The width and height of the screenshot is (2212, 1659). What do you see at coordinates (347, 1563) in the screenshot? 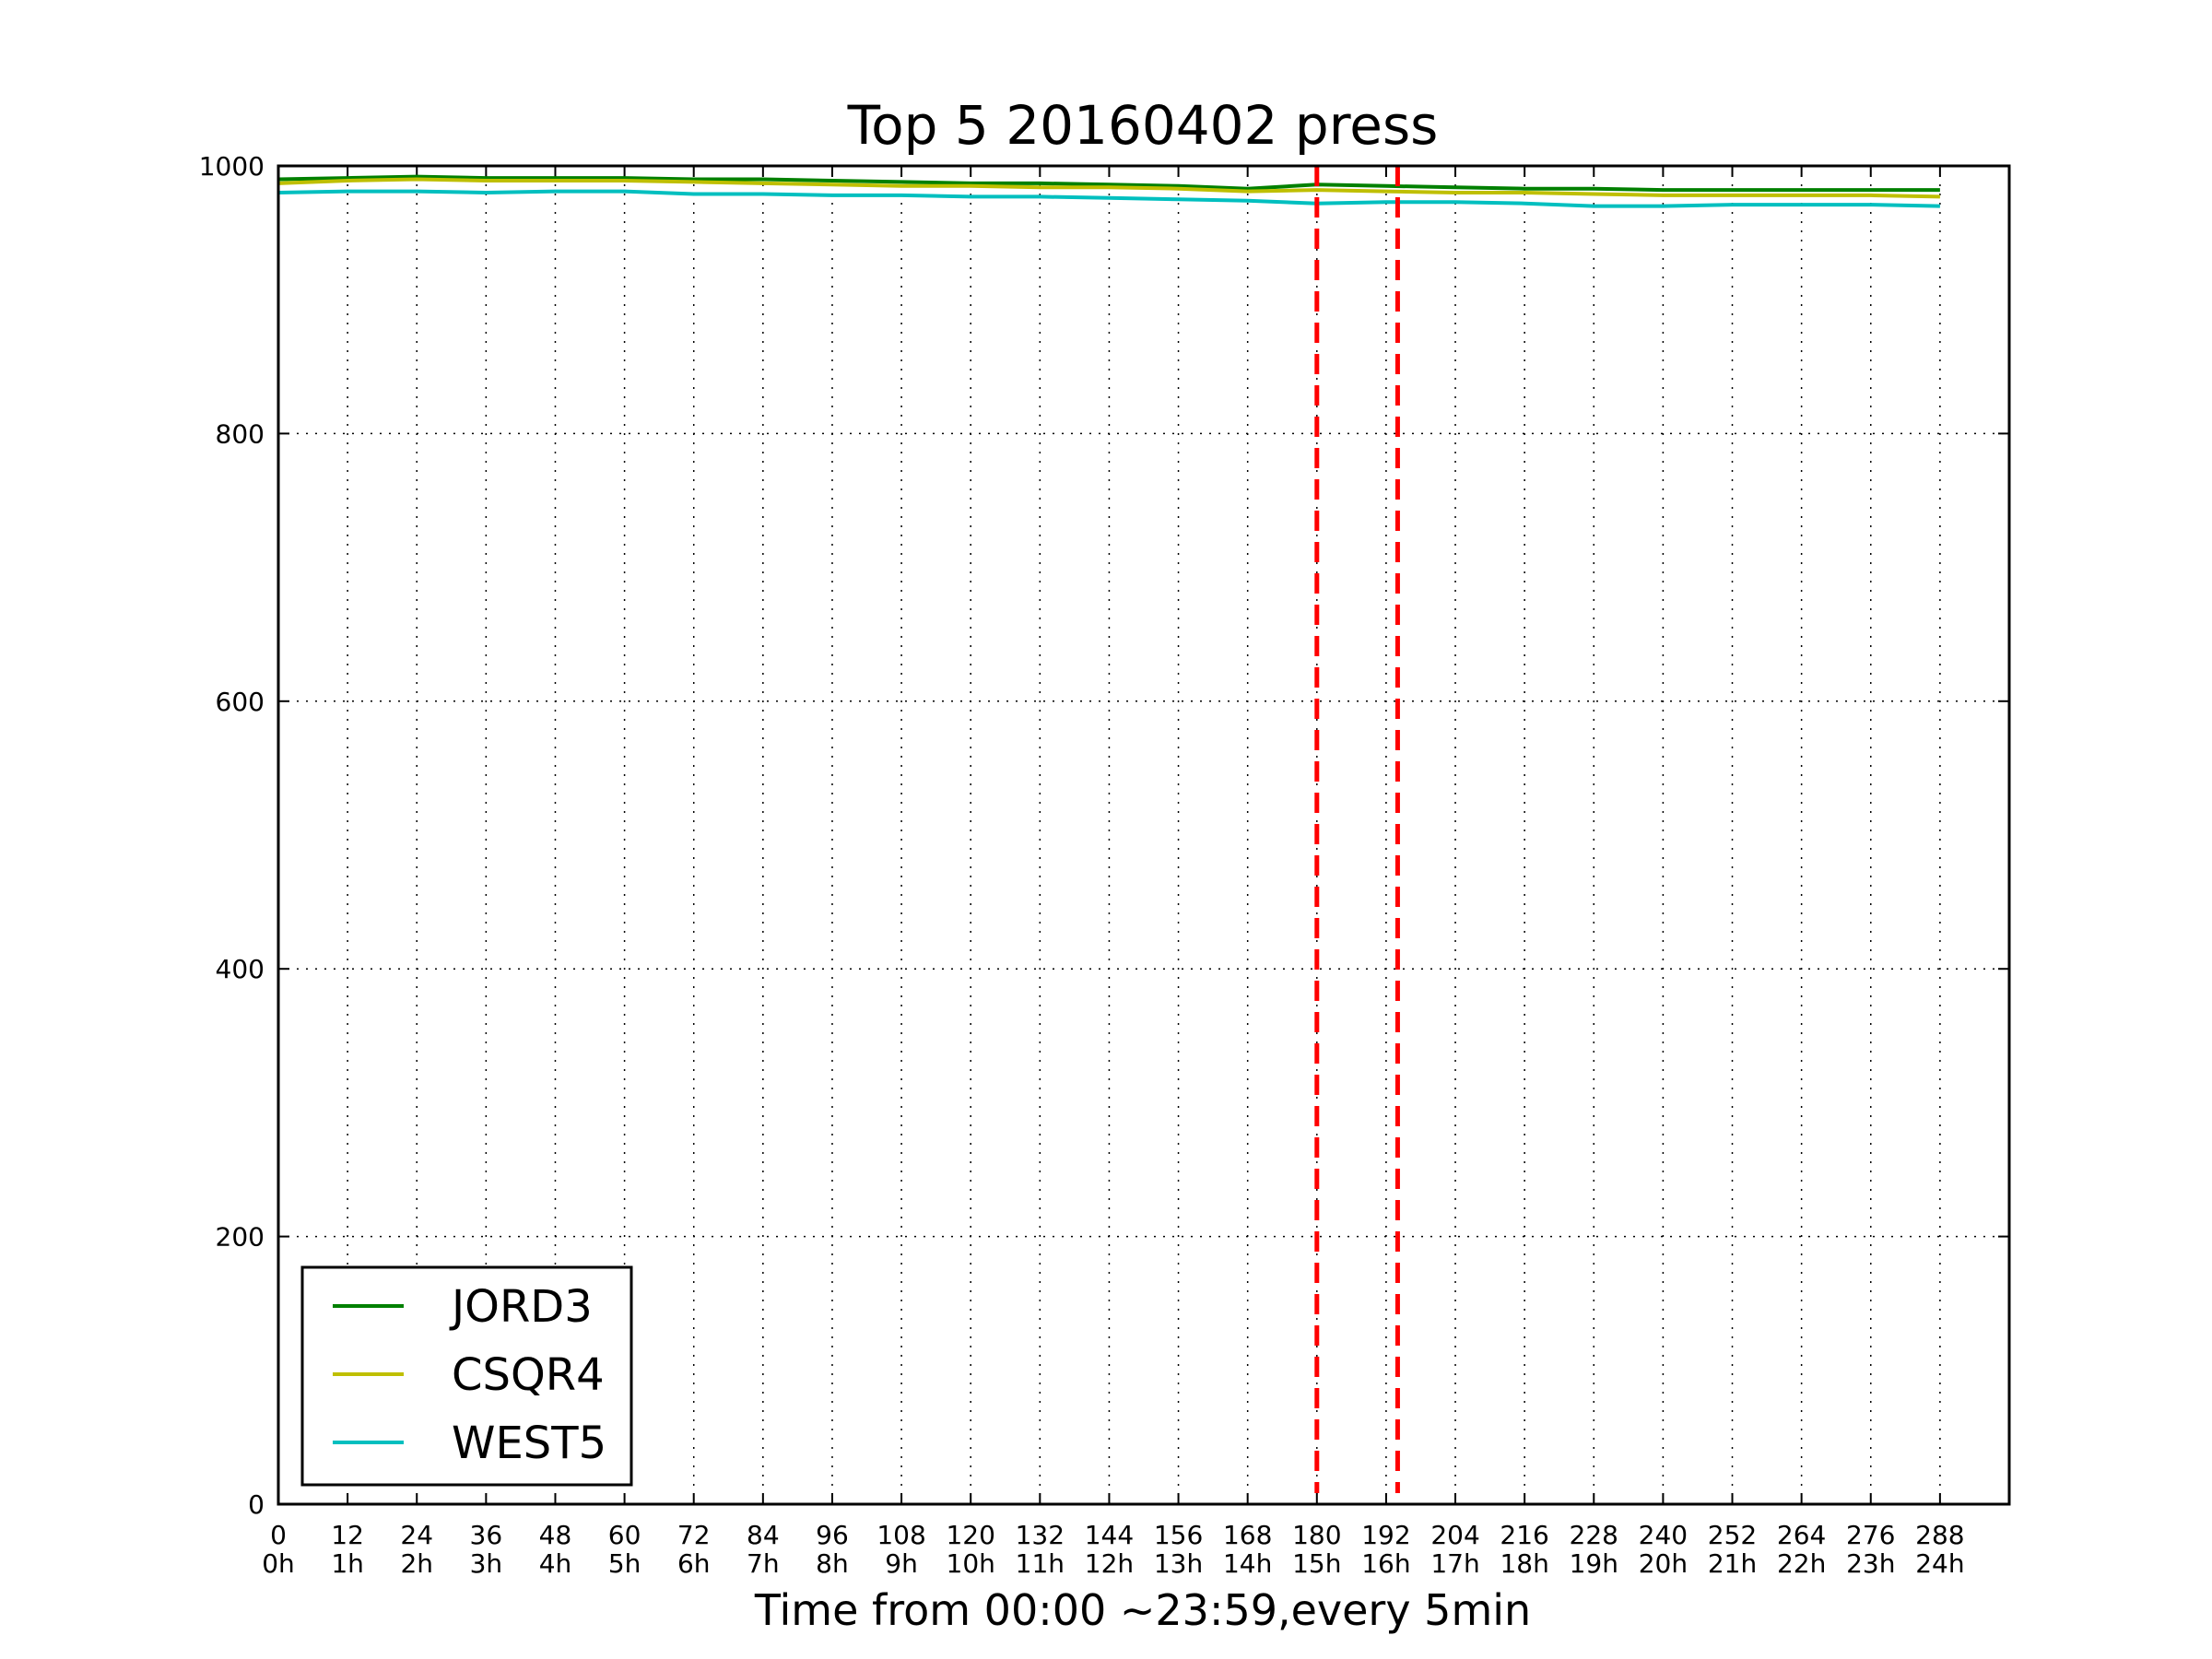
I see `x-tick-hour-label: 1h` at bounding box center [347, 1563].